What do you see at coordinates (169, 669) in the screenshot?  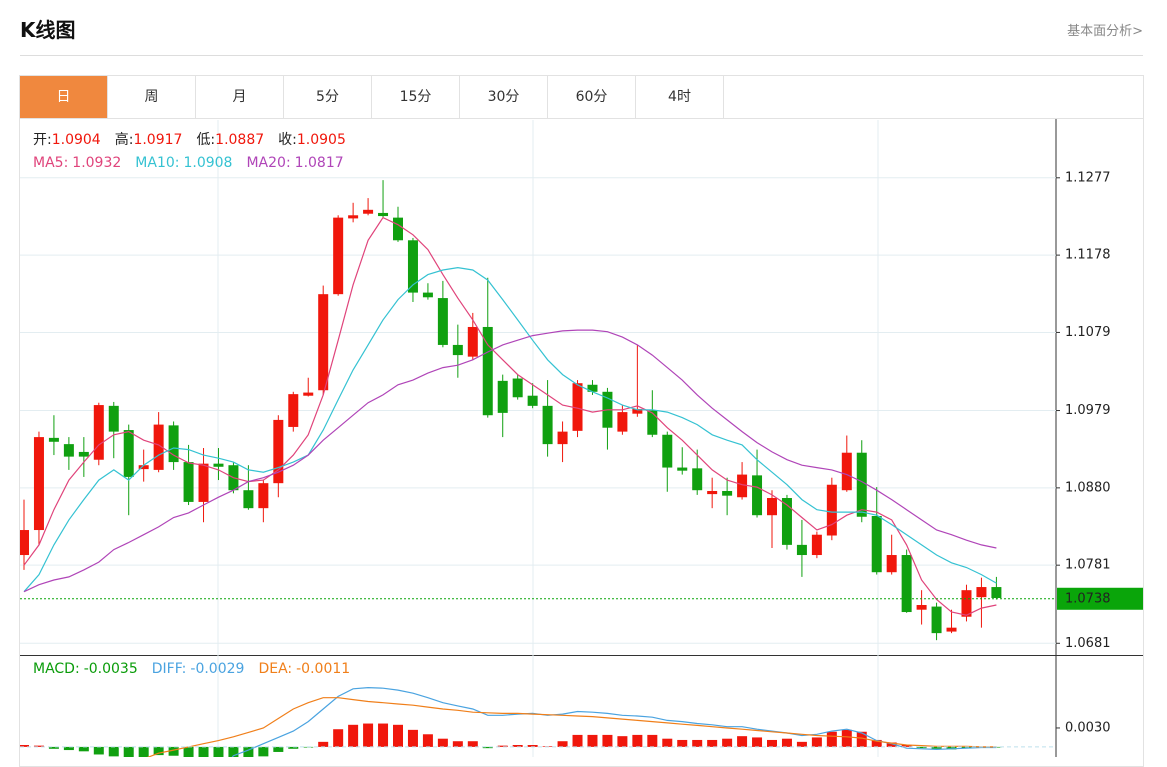 I see `legend-label: DIFF:` at bounding box center [169, 669].